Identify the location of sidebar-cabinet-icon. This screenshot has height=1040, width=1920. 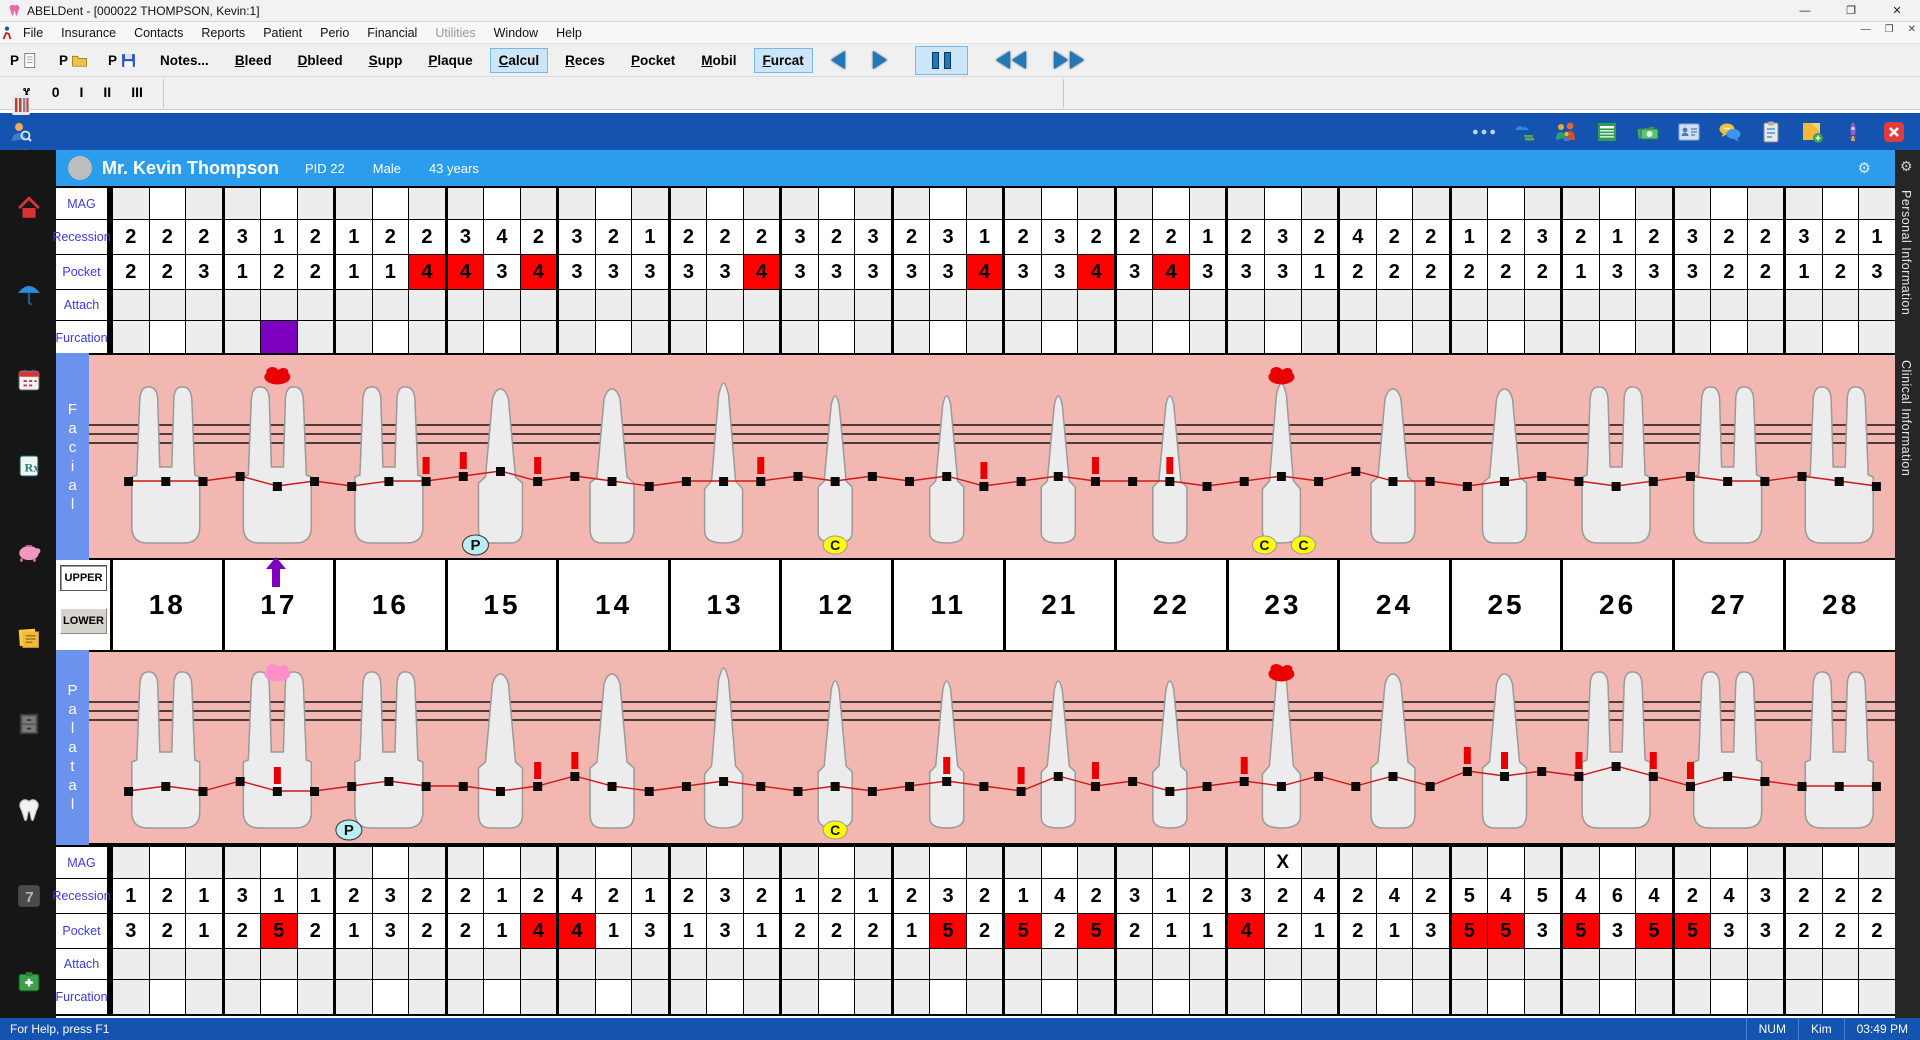
(29, 724).